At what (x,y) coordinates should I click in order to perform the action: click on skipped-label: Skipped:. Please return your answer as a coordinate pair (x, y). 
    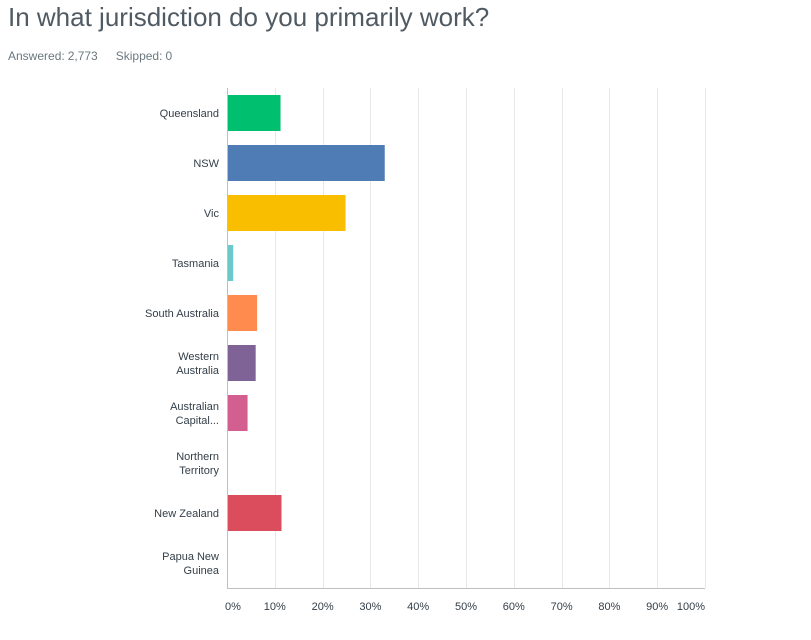
    Looking at the image, I should click on (139, 56).